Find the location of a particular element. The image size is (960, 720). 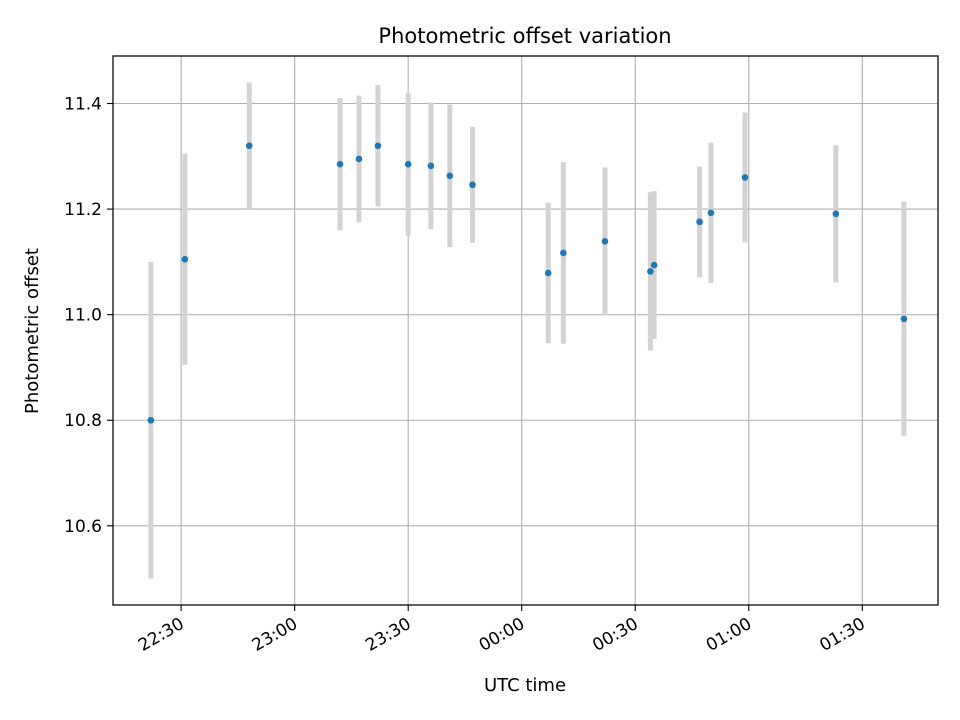

y-axis-ticks: 10.6 10.8 11.0 11.2 11.4 is located at coordinates (88, 316).